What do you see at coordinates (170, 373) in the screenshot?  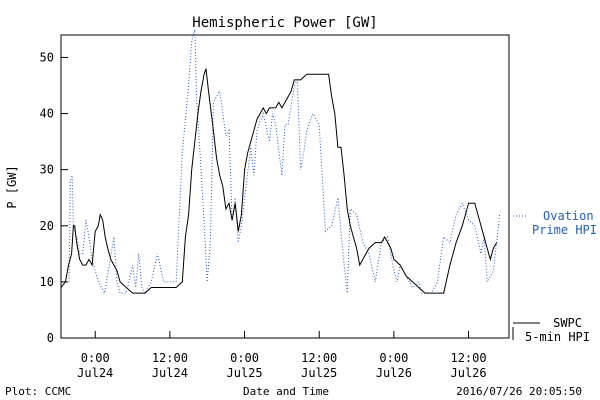 I see `x-tick-day-1: Jul24` at bounding box center [170, 373].